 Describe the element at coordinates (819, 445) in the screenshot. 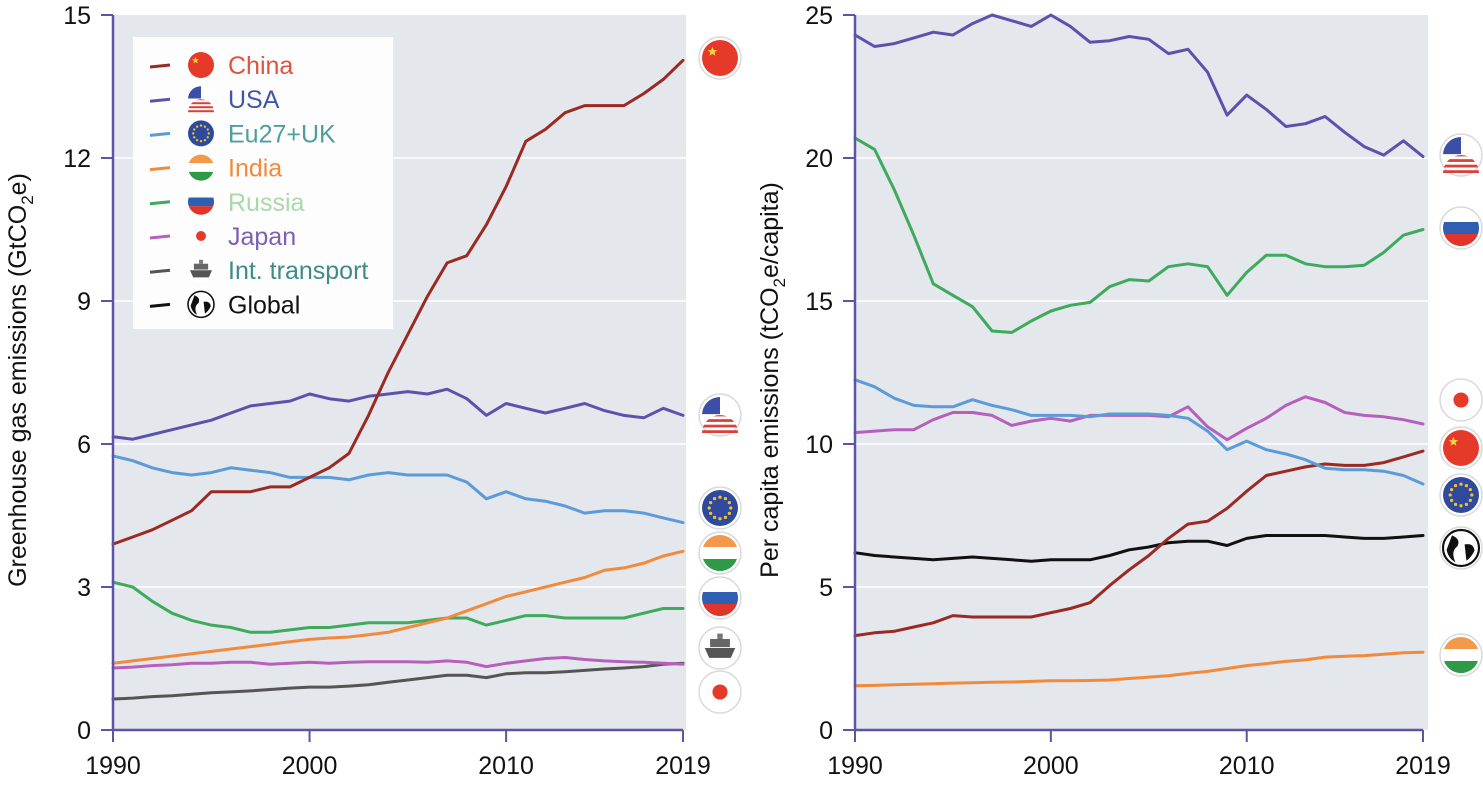

I see `y-tick-label: 10` at that location.